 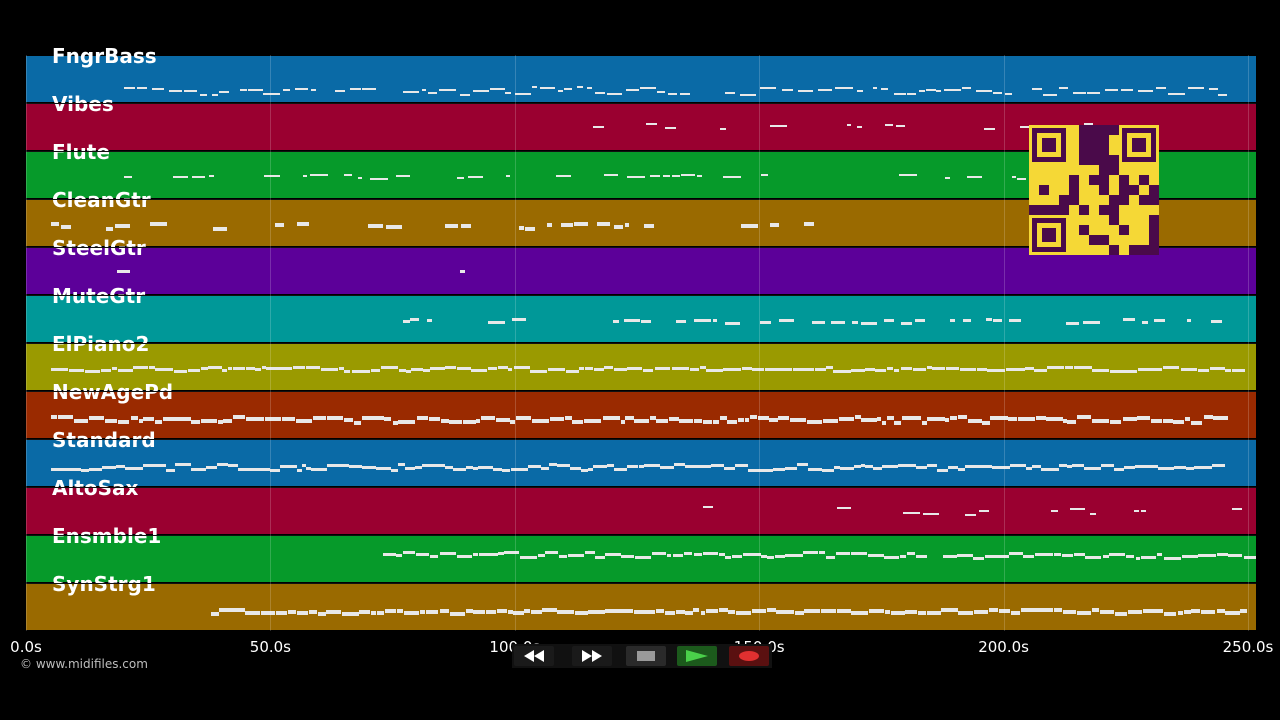 What do you see at coordinates (592, 656) in the screenshot?
I see `fast-forward-button` at bounding box center [592, 656].